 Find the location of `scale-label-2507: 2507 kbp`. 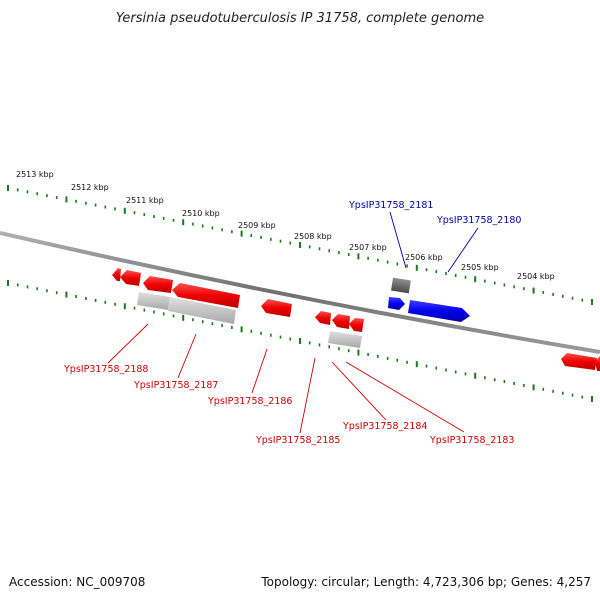

scale-label-2507: 2507 kbp is located at coordinates (368, 247).